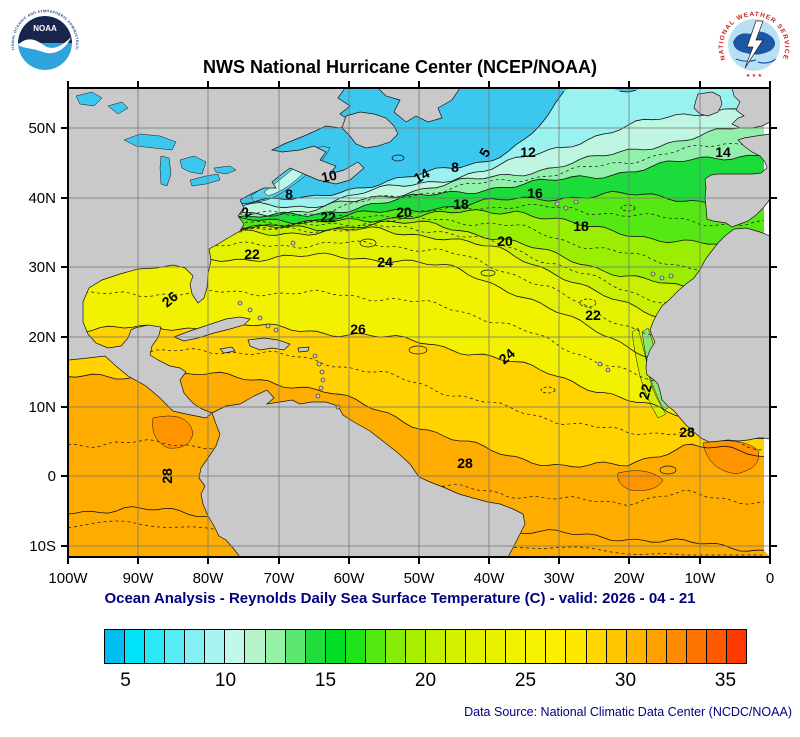  I want to click on contour-label: 12, so click(528, 152).